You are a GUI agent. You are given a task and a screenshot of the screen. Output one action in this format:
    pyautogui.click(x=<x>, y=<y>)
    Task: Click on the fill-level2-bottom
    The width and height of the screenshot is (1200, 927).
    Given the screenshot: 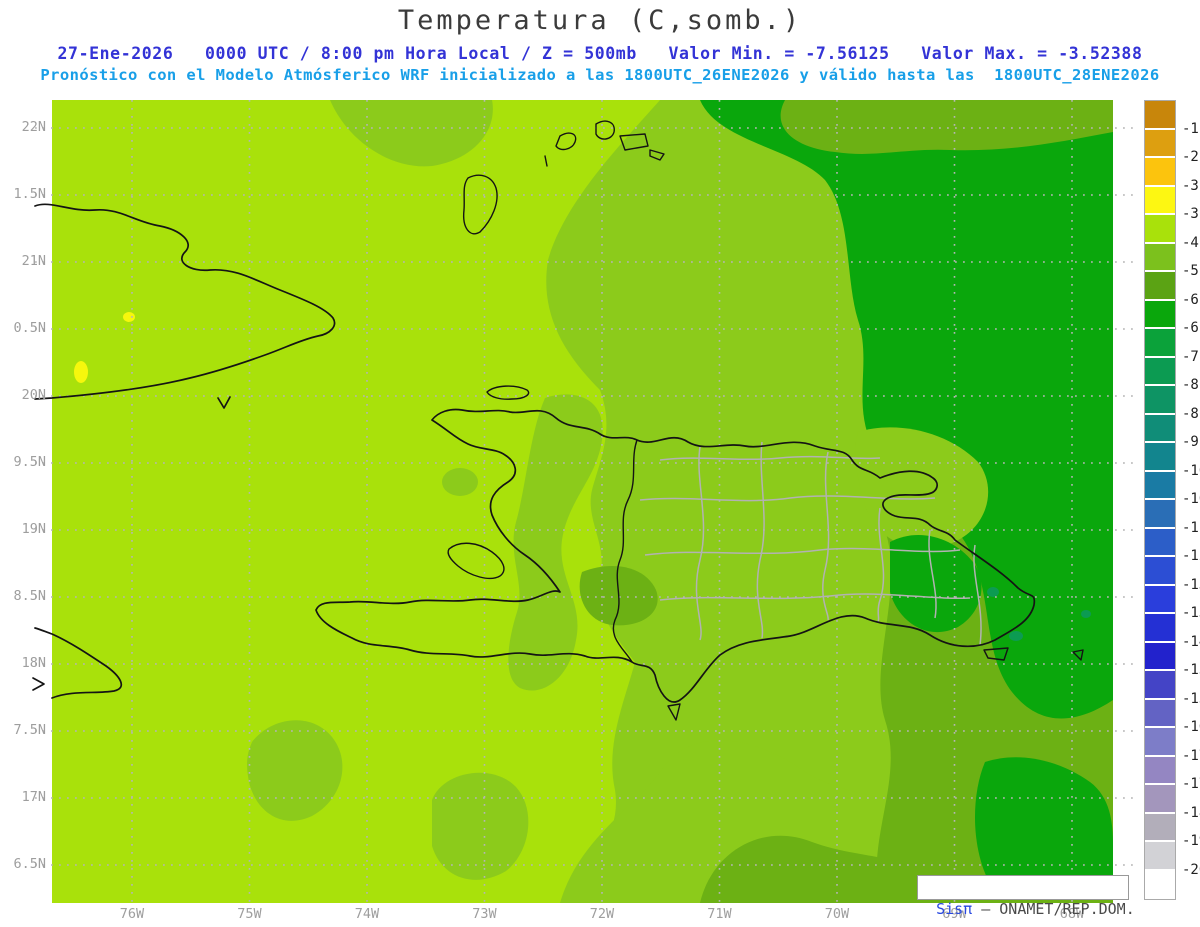 What is the action you would take?
    pyautogui.click(x=820, y=869)
    